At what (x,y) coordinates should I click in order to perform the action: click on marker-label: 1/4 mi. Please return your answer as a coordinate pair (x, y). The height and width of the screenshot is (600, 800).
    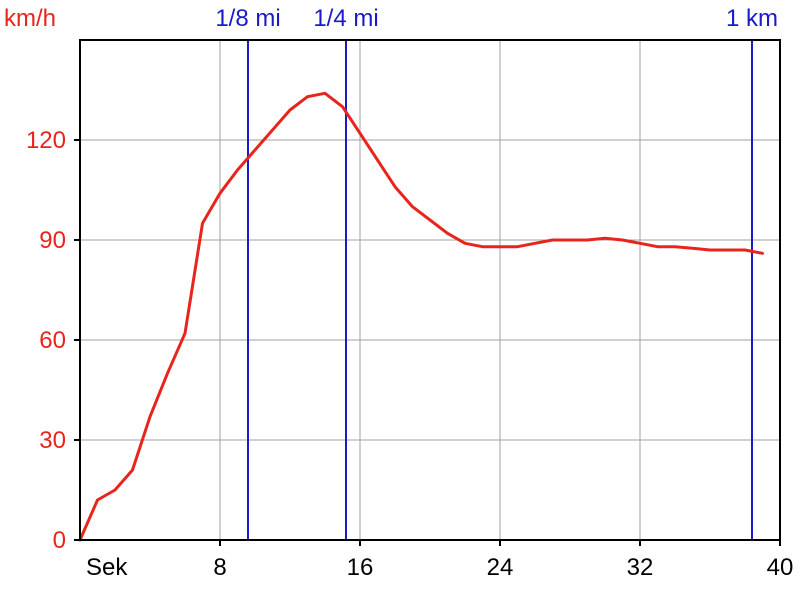
    Looking at the image, I should click on (345, 18).